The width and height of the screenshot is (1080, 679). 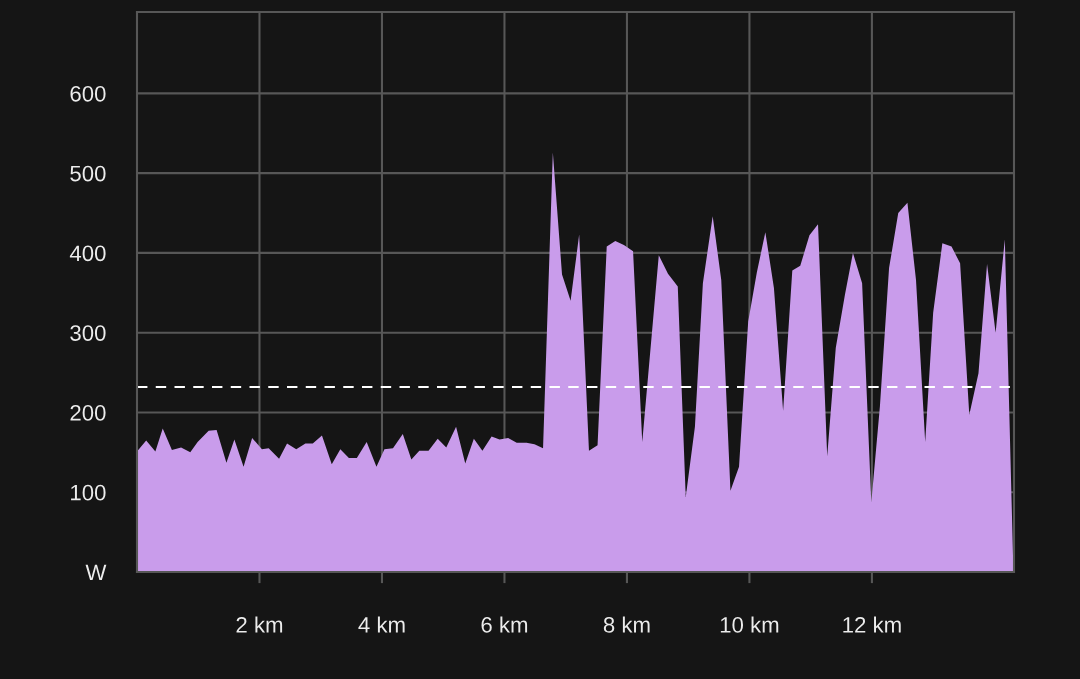 I want to click on y-tick-label: 500, so click(x=88, y=173).